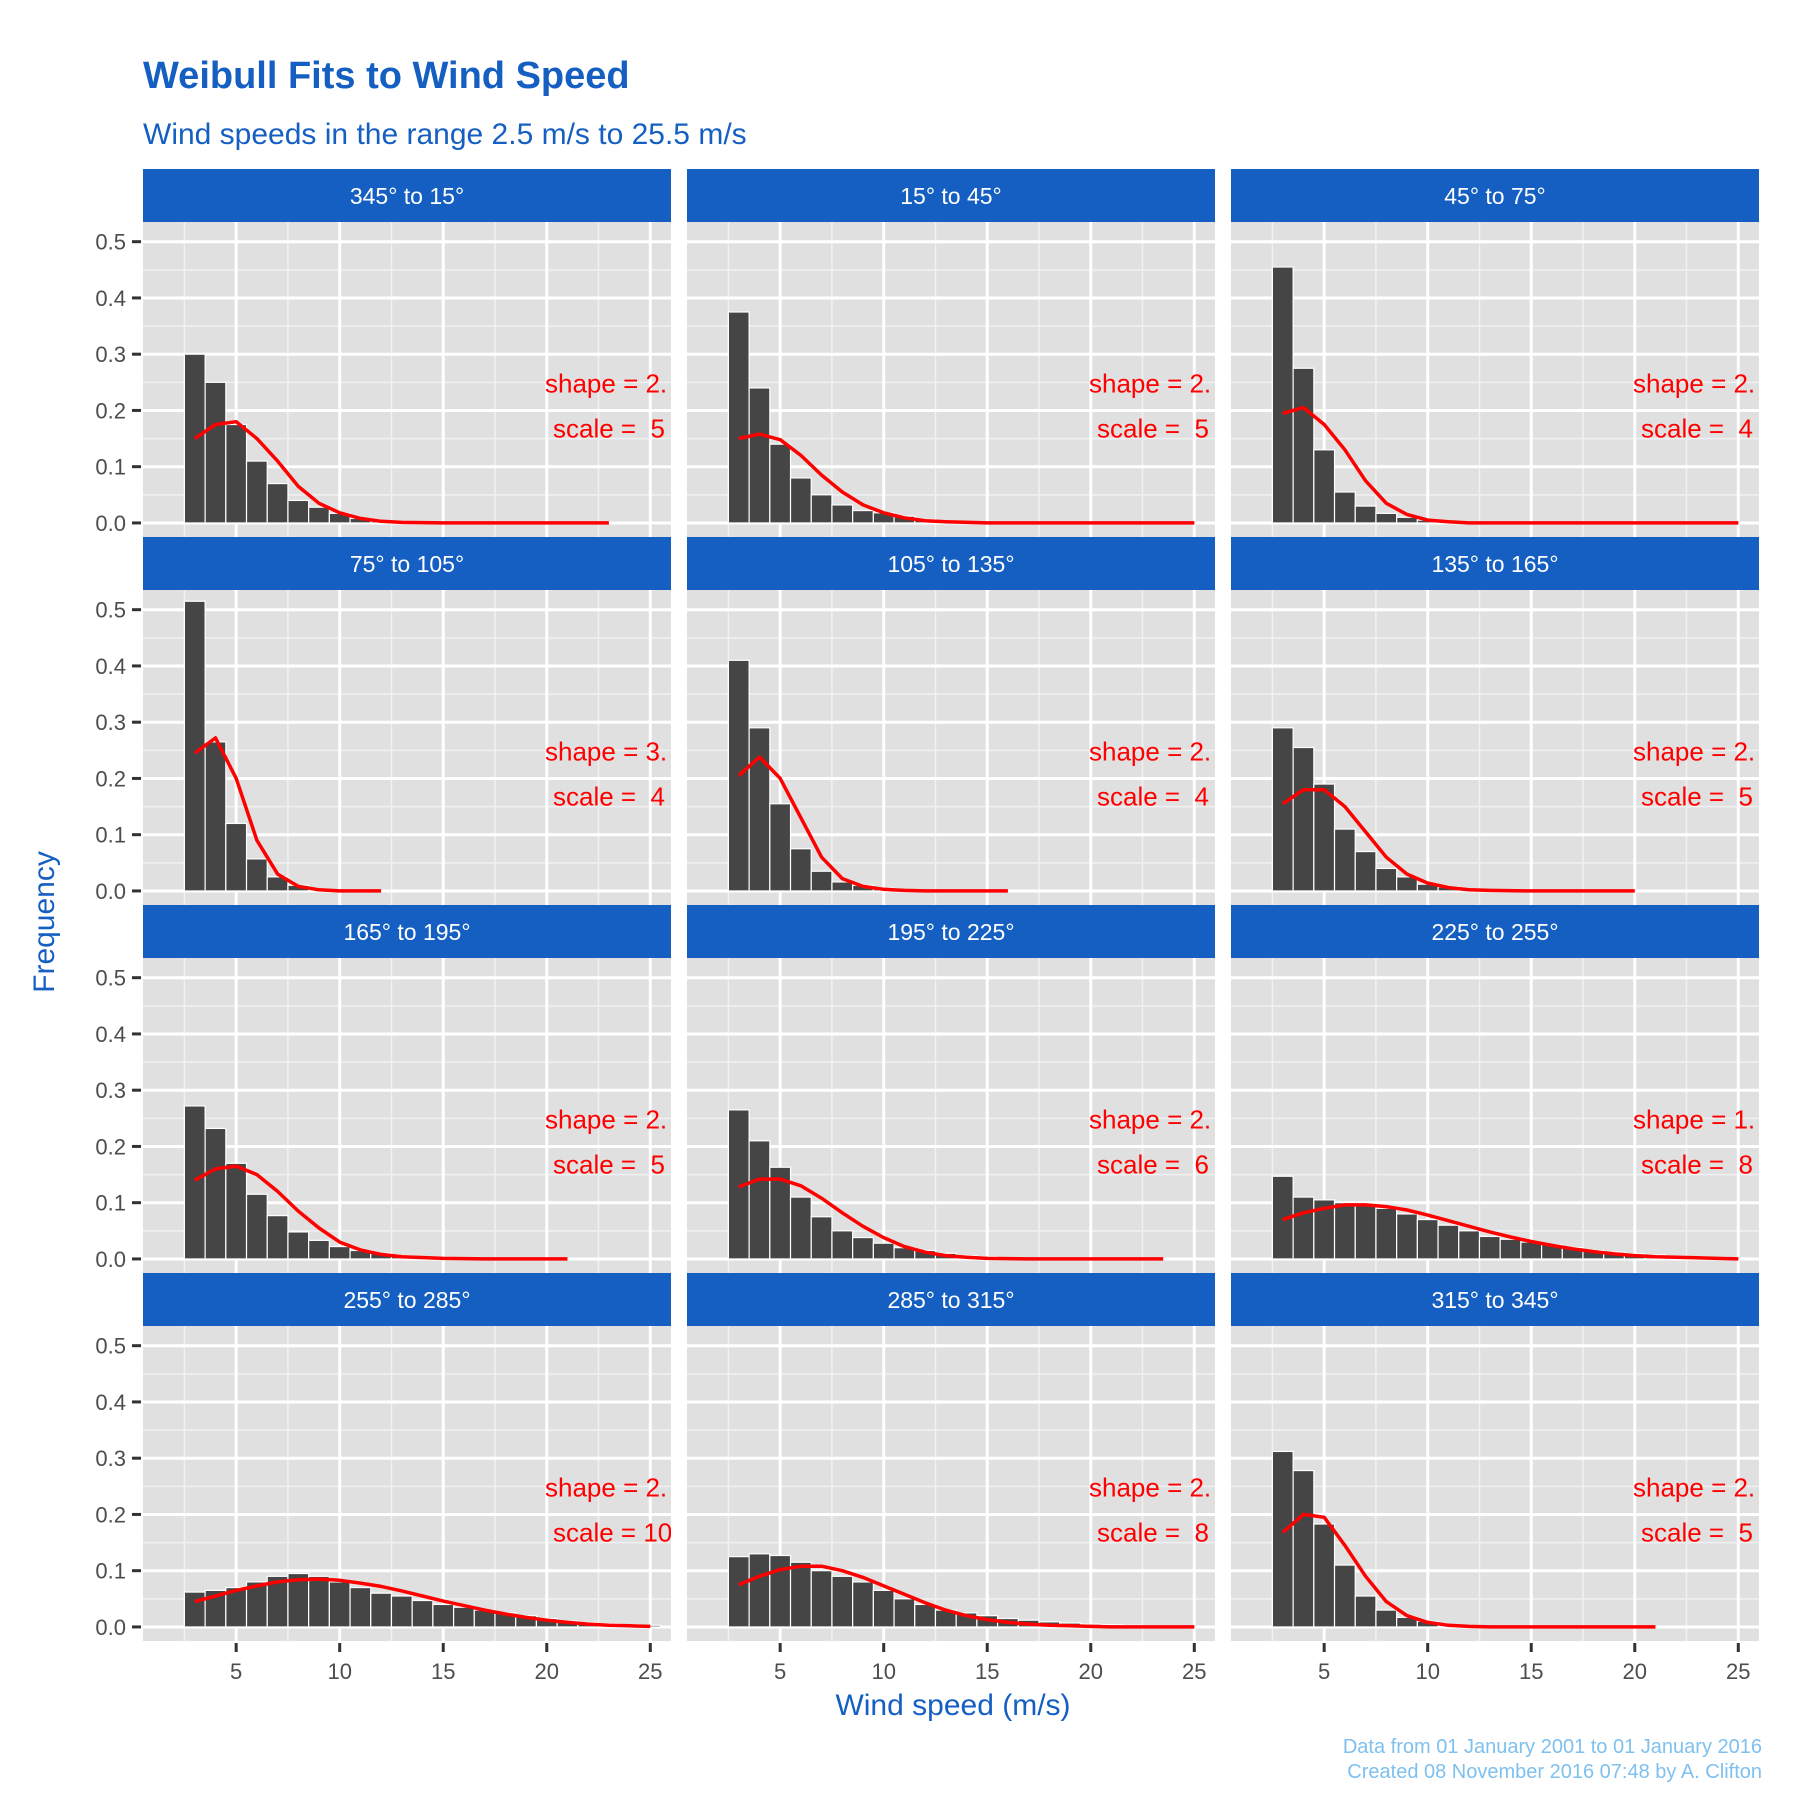  Describe the element at coordinates (1150, 1141) in the screenshot. I see `fit-annotation: shape = 2. scale = 6` at that location.